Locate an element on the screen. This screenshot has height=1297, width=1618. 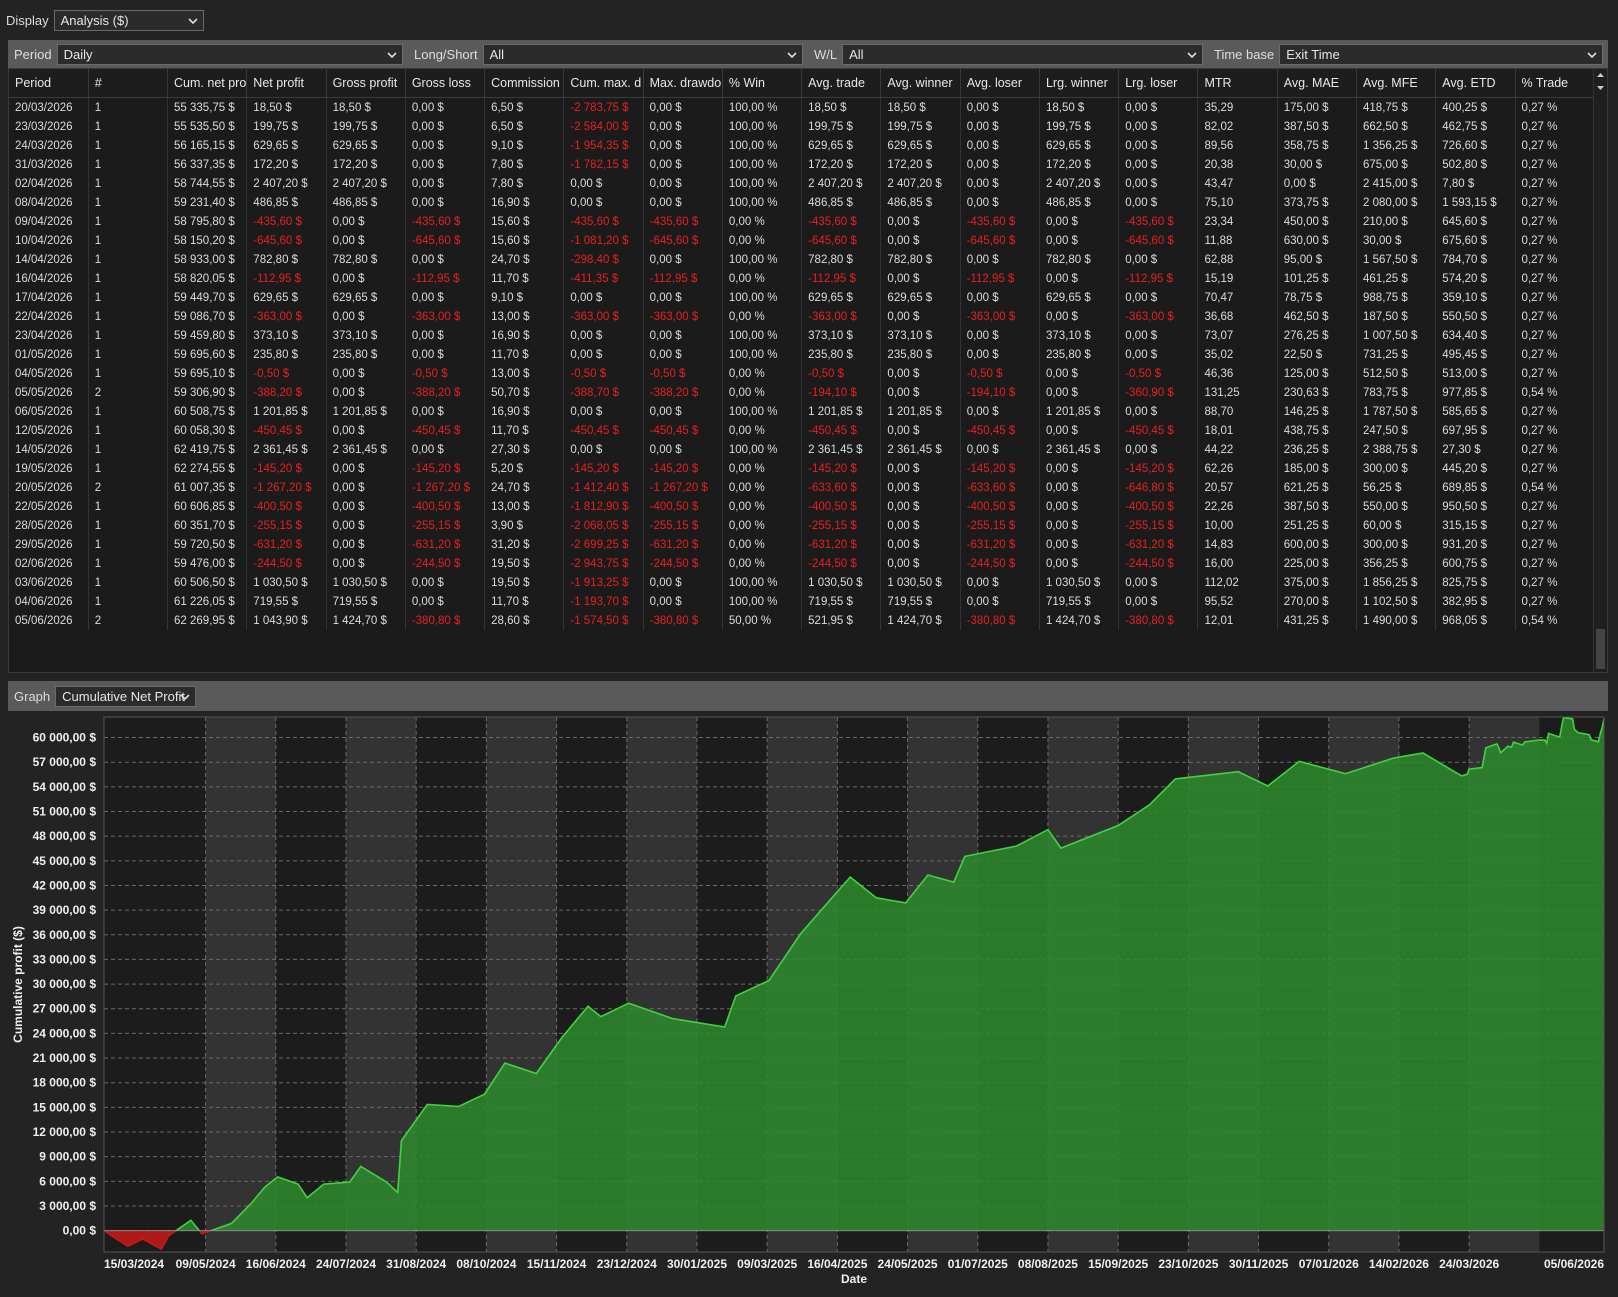
graph-value: Cumulative Net Profit is located at coordinates (123, 696).